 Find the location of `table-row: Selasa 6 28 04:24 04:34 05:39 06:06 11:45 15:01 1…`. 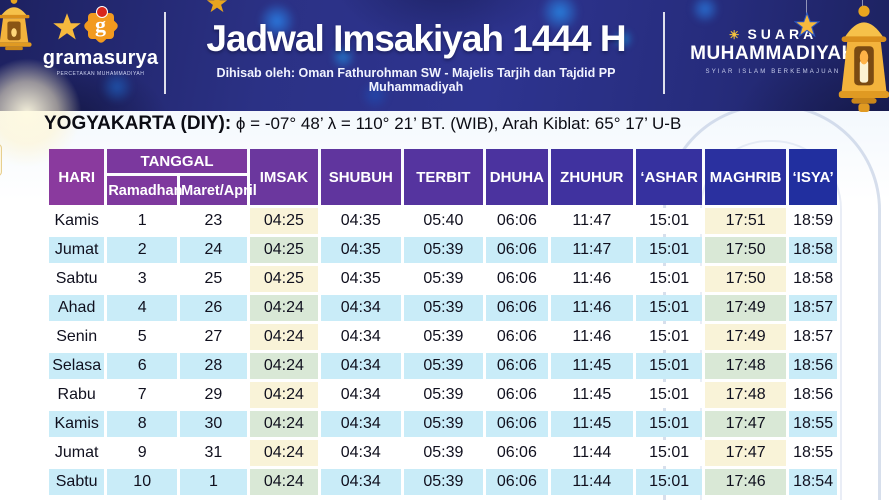

table-row: Selasa 6 28 04:24 04:34 05:39 06:06 11:45 15:01 1… is located at coordinates (443, 366).